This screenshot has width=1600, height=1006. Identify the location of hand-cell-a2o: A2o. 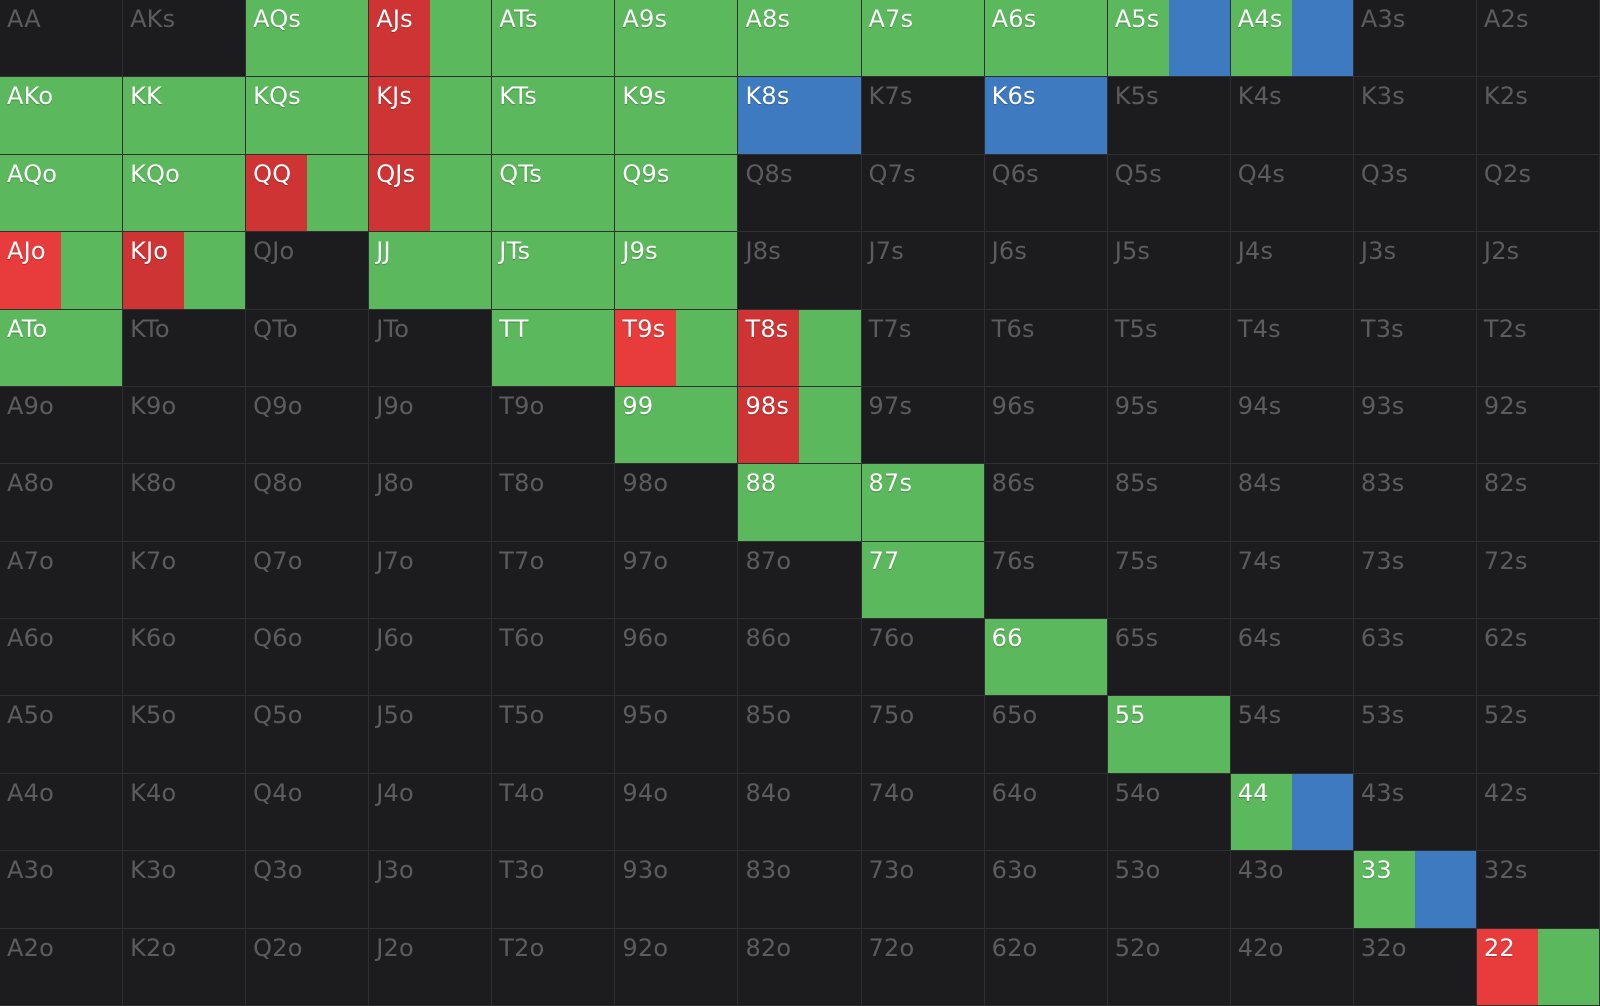
(62, 967).